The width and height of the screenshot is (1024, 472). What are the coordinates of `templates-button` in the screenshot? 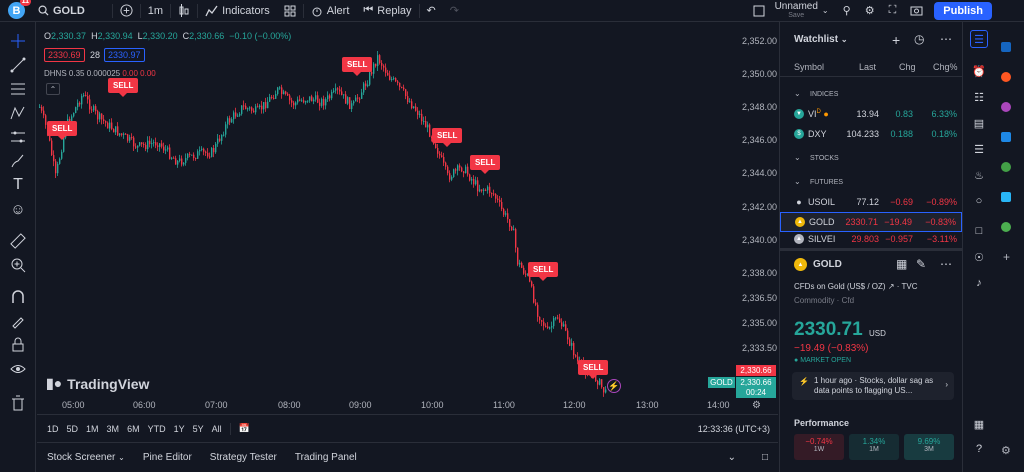 It's located at (290, 11).